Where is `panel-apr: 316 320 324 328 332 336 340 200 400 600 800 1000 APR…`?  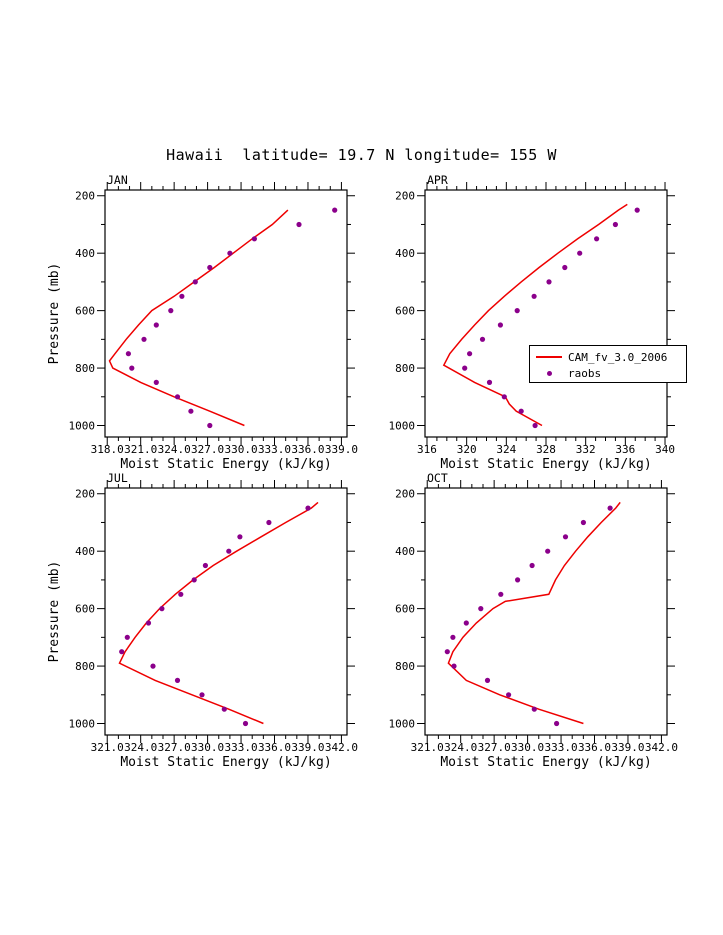 panel-apr: 316 320 324 328 332 336 340 200 400 600 800 1000 APR… is located at coordinates (532, 322).